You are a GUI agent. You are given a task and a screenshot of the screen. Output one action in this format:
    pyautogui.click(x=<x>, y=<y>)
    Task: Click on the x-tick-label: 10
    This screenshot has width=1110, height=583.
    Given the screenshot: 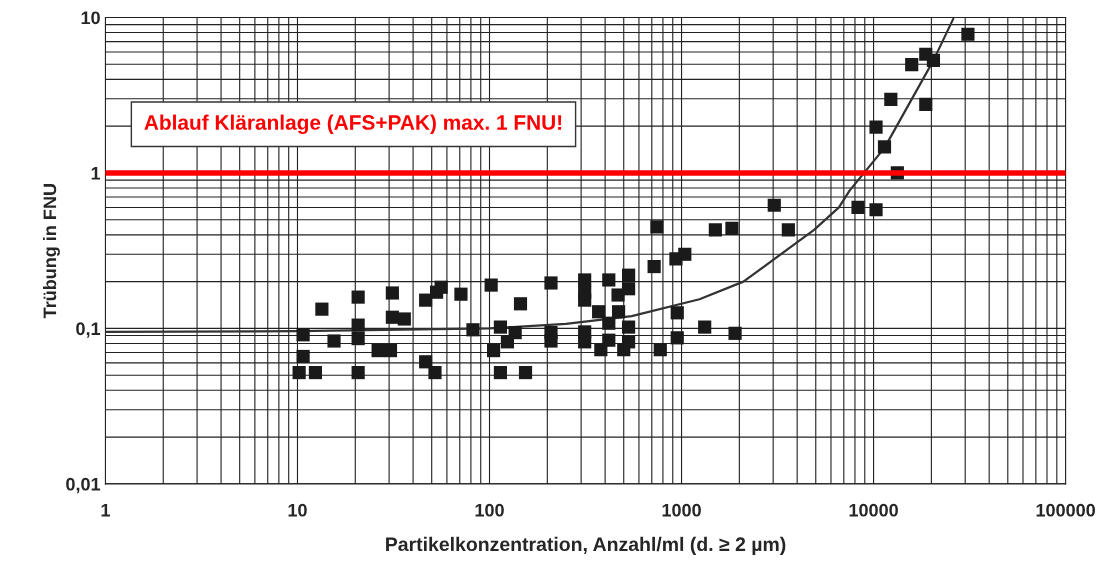 What is the action you would take?
    pyautogui.click(x=297, y=510)
    